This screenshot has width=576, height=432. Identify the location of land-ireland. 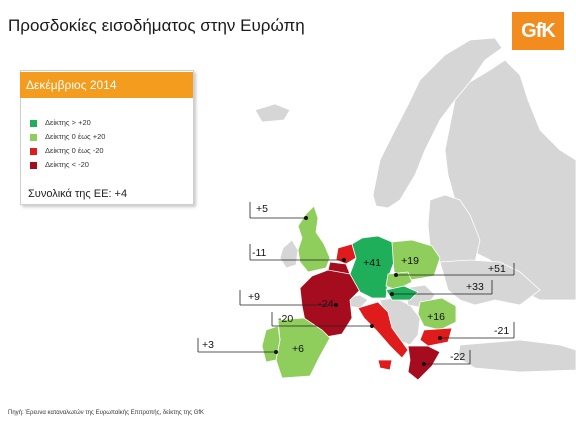
(289, 254).